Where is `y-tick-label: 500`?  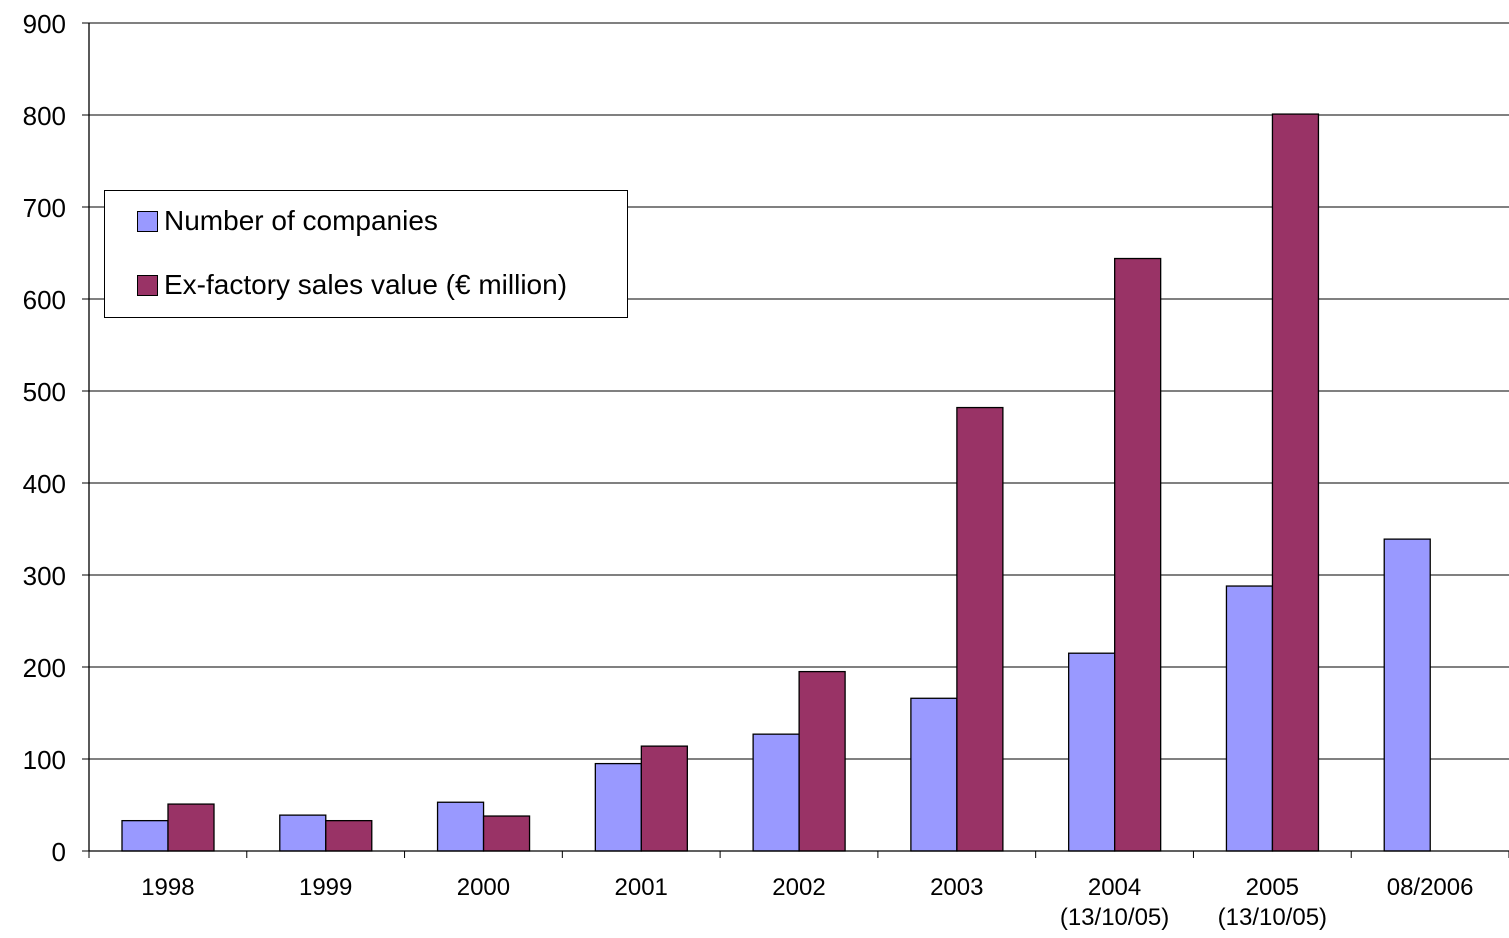 y-tick-label: 500 is located at coordinates (44, 392).